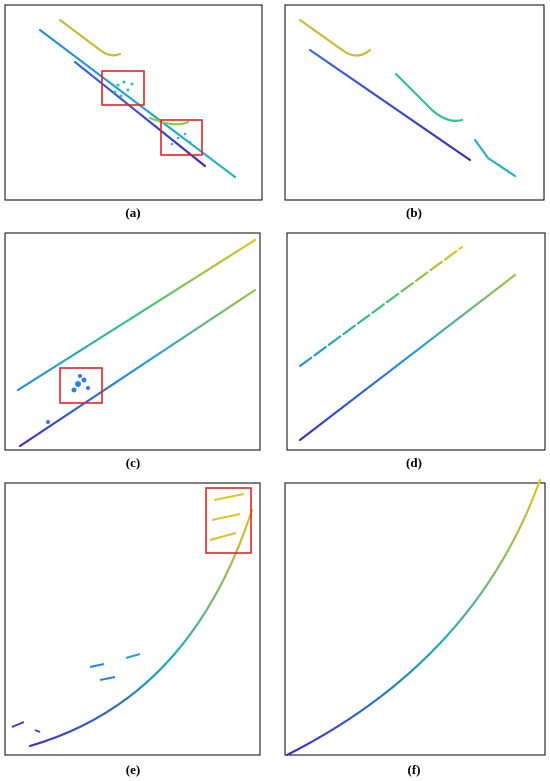 This screenshot has width=550, height=781. I want to click on caption: (c), so click(133, 462).